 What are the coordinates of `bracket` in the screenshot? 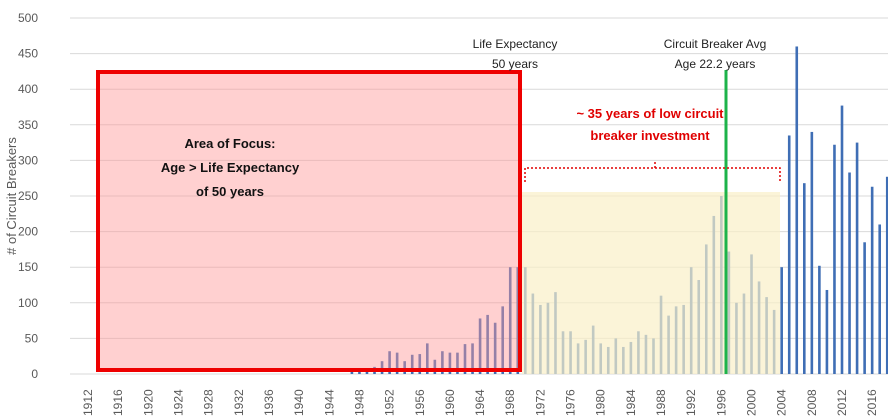 It's located at (652, 171).